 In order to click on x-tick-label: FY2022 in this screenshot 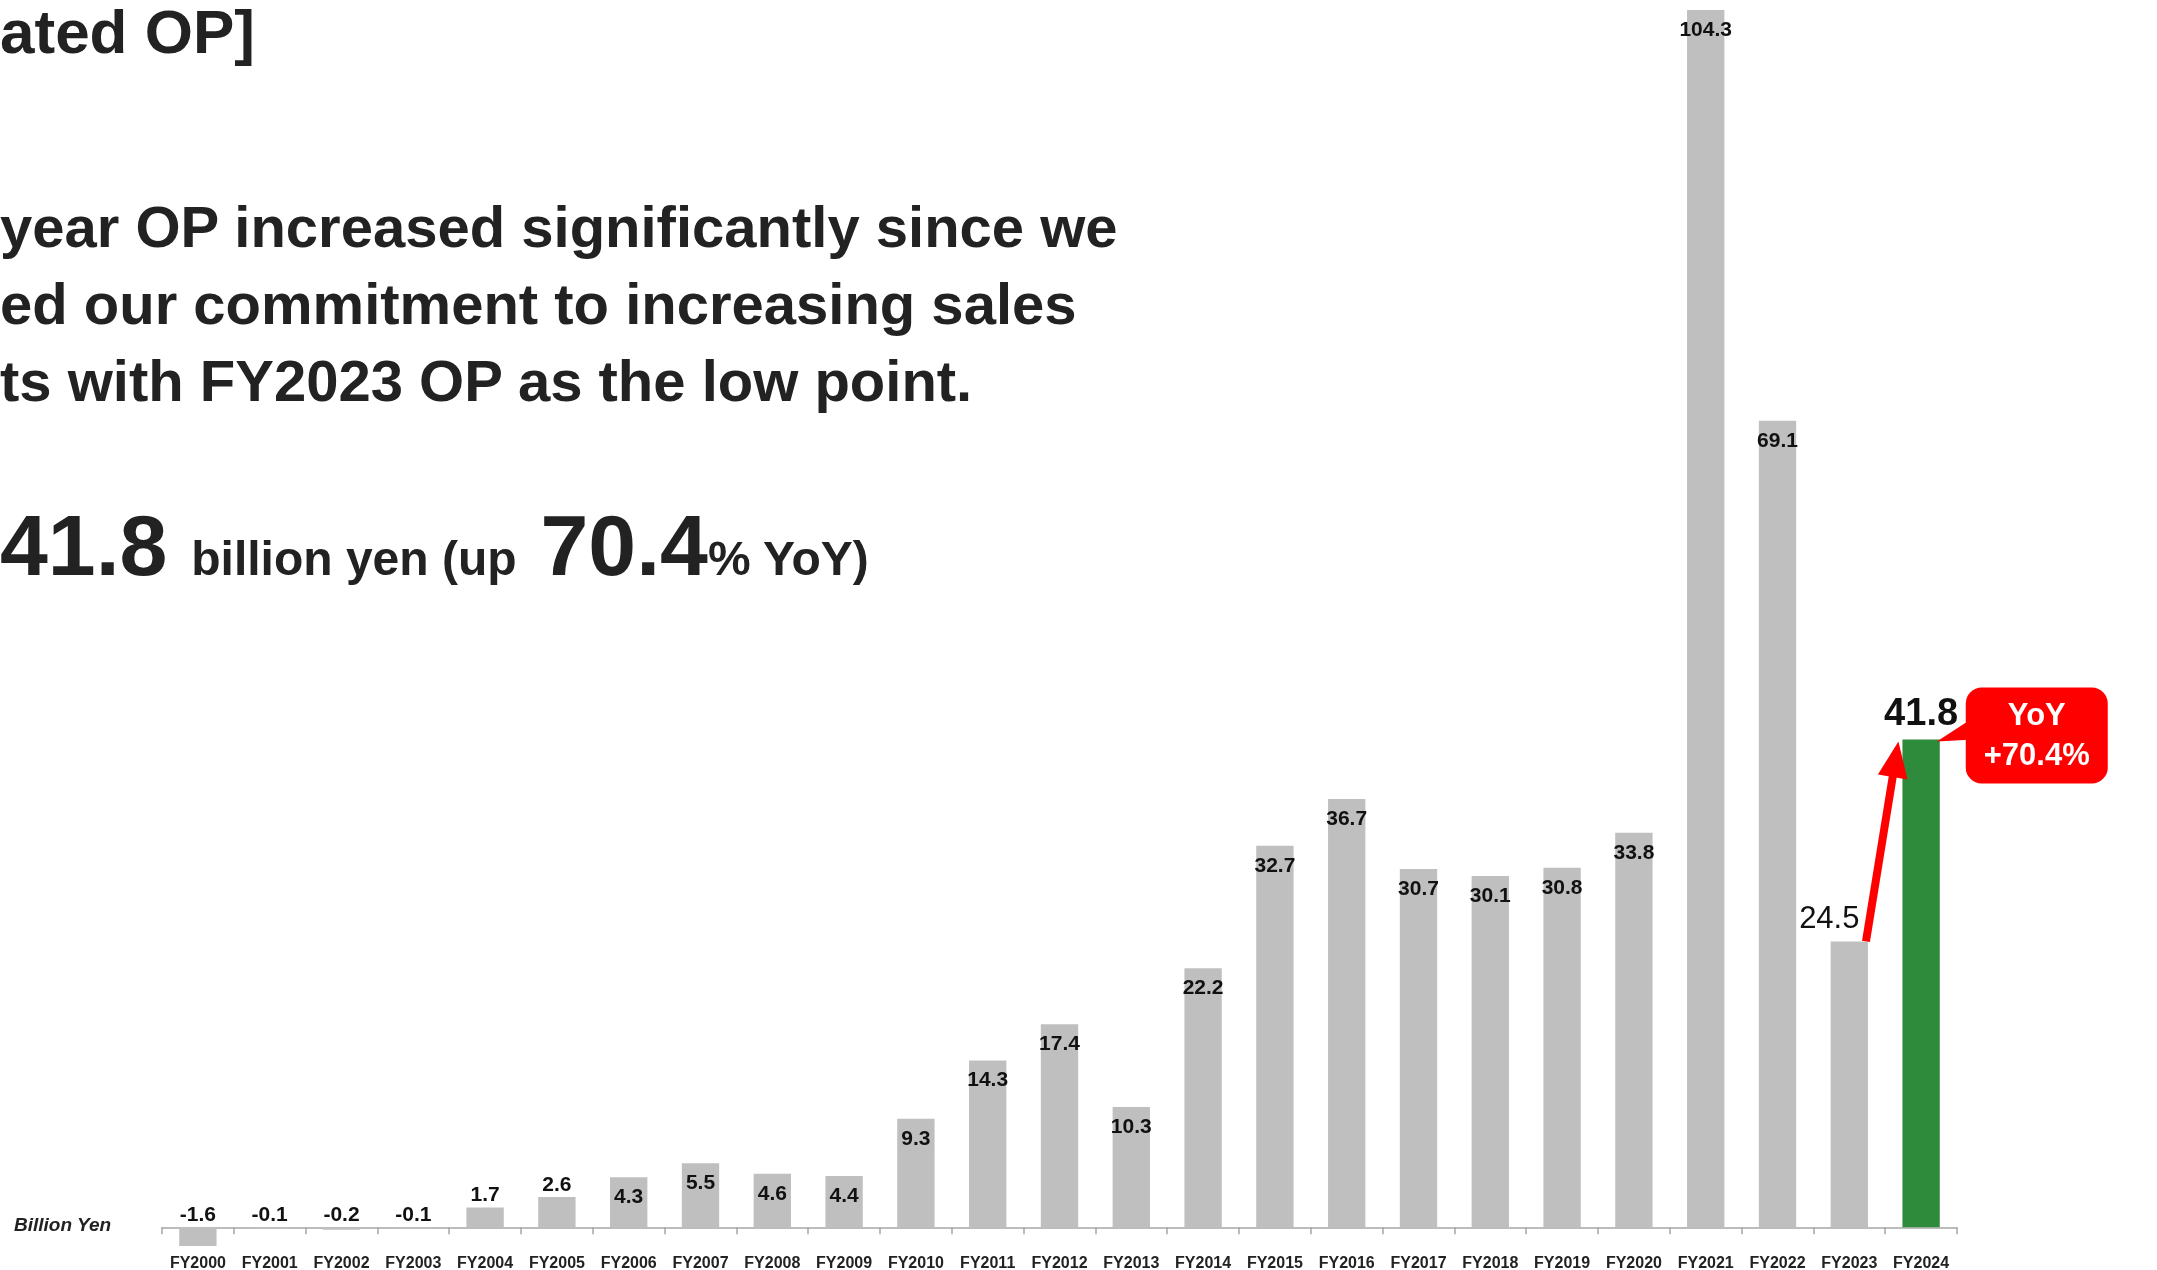, I will do `click(1777, 1261)`.